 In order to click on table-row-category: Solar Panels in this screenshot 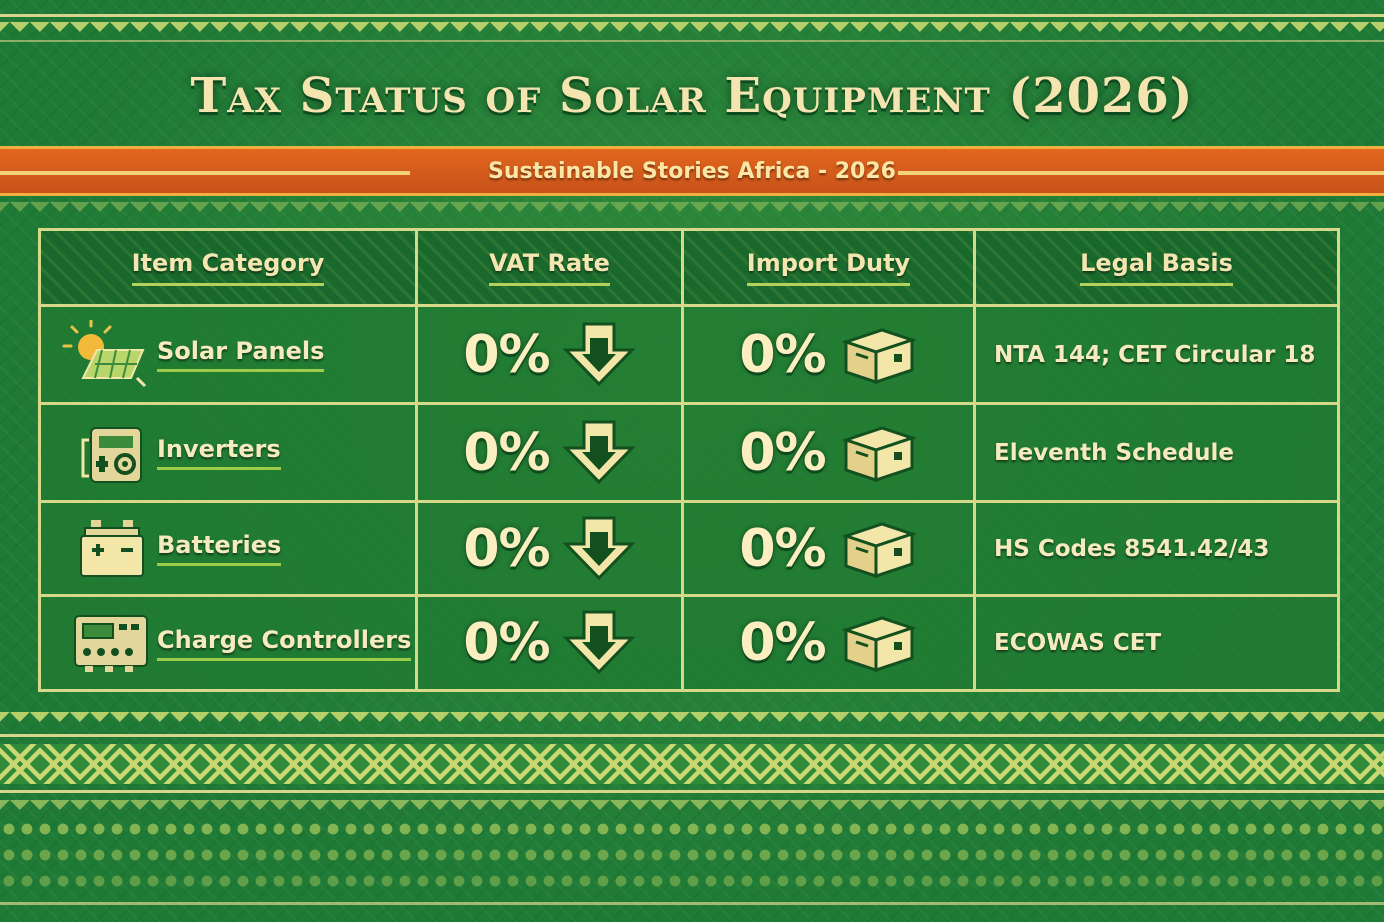, I will do `click(229, 356)`.